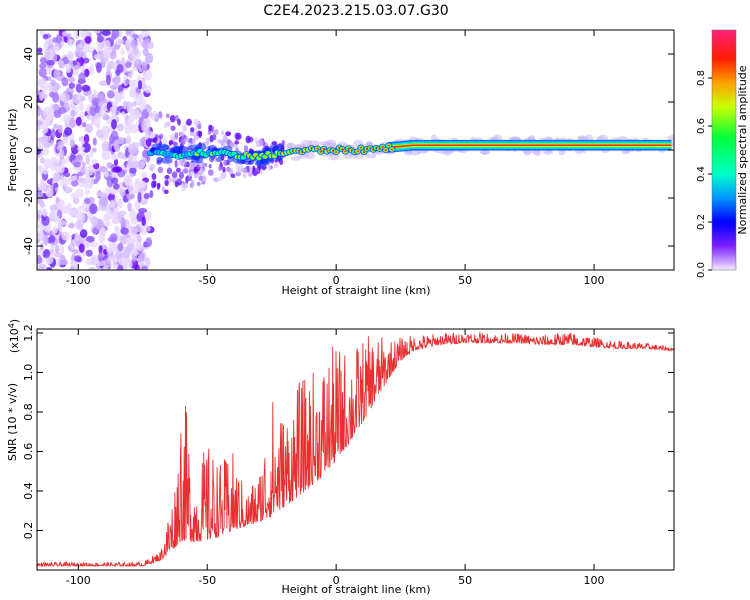 Image resolution: width=750 pixels, height=600 pixels. What do you see at coordinates (594, 580) in the screenshot?
I see `snr-x-tick-label: 100` at bounding box center [594, 580].